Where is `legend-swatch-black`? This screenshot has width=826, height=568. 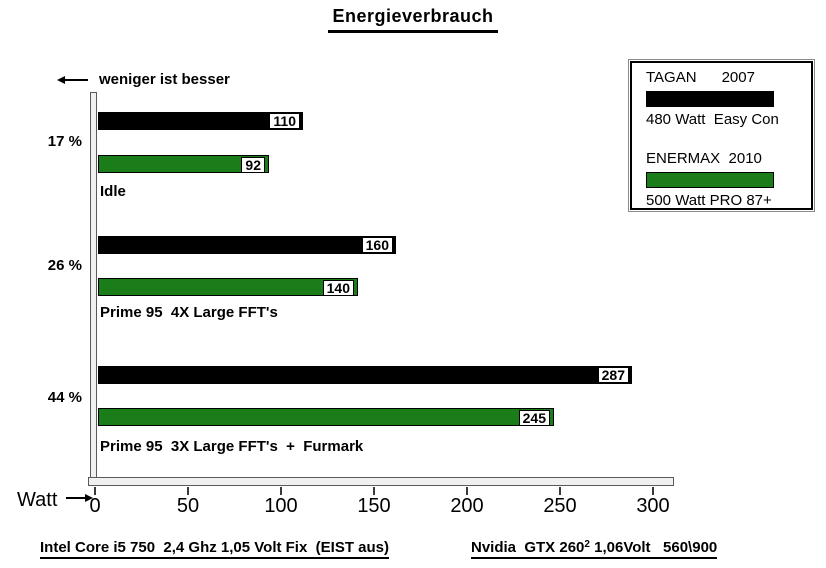 legend-swatch-black is located at coordinates (710, 99).